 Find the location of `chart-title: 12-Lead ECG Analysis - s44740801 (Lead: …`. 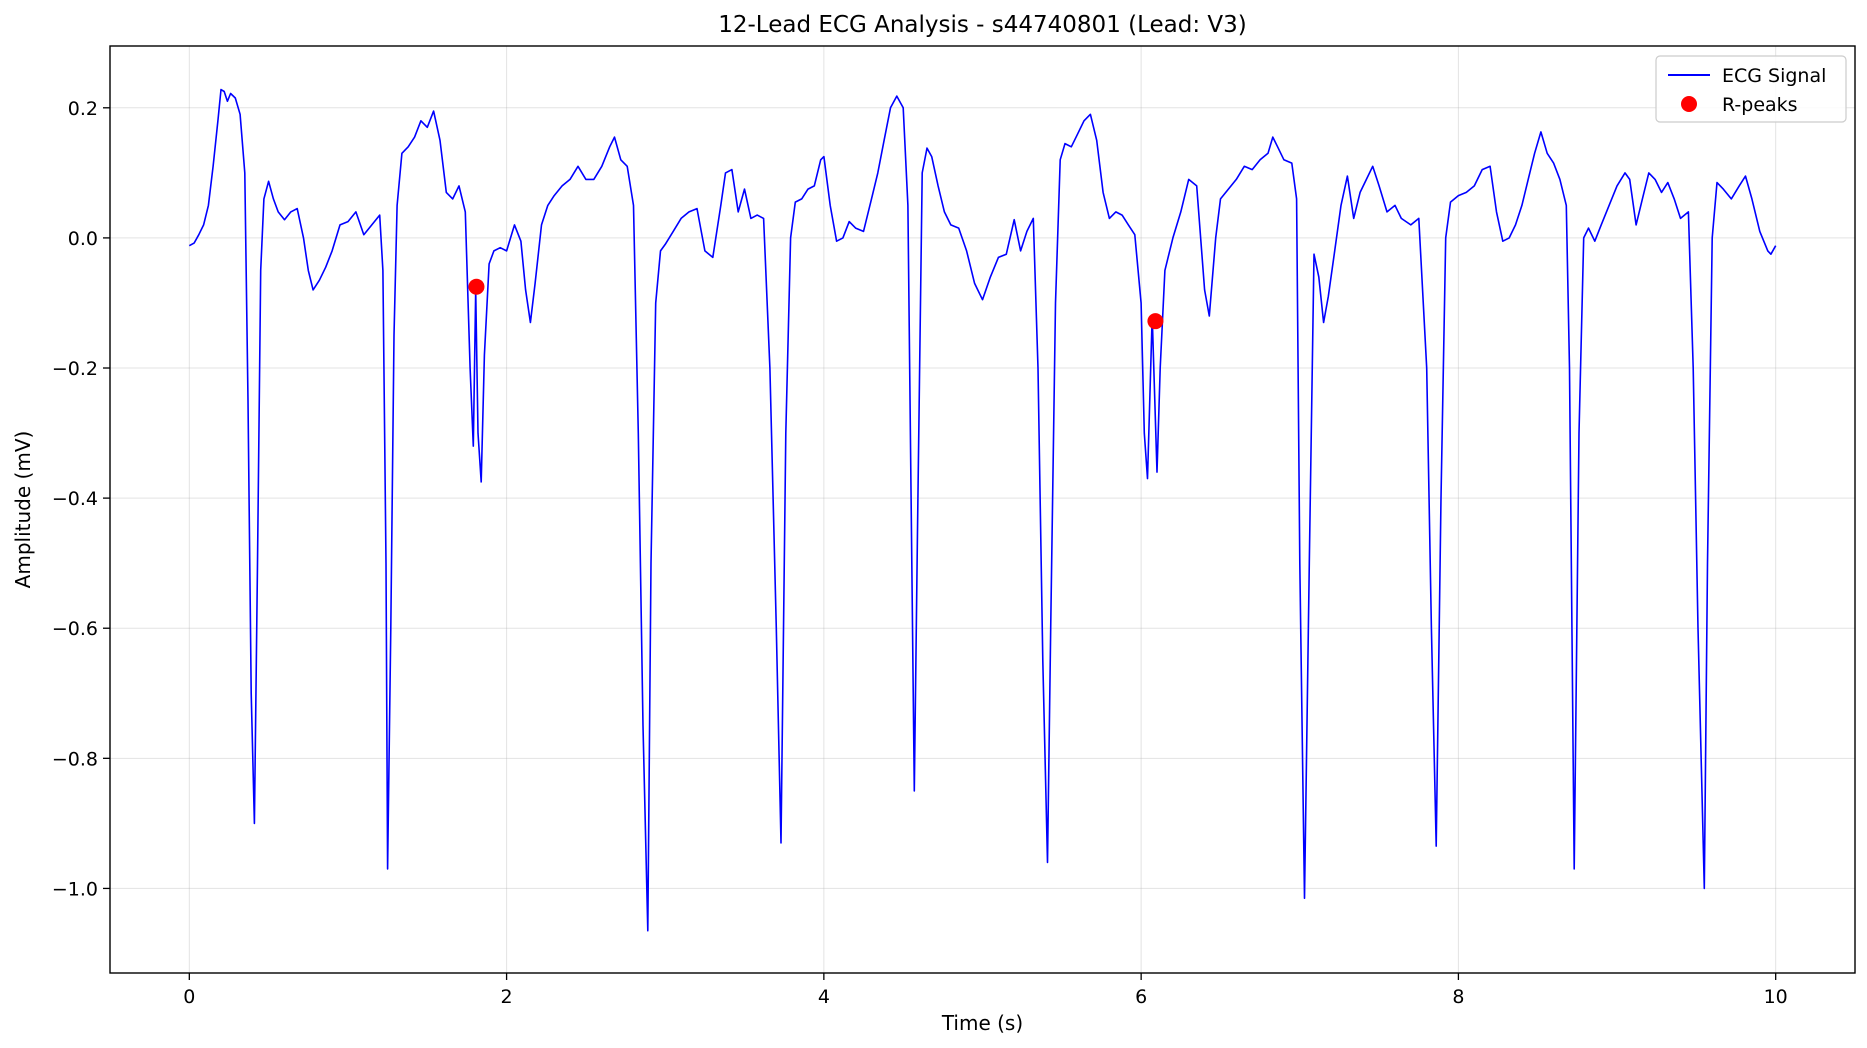

chart-title: 12-Lead ECG Analysis - s44740801 (Lead: … is located at coordinates (982, 25).